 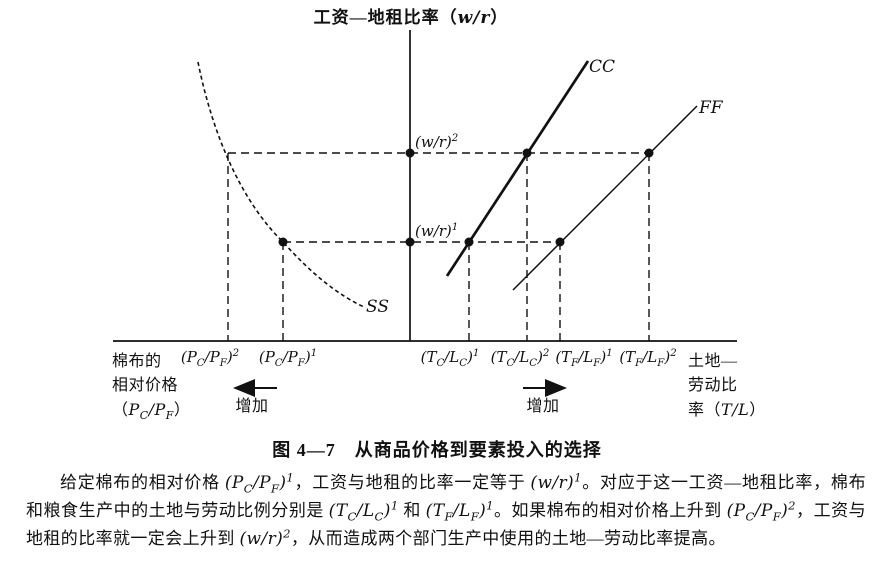 What do you see at coordinates (543, 406) in the screenshot?
I see `increase-right-label: 增加` at bounding box center [543, 406].